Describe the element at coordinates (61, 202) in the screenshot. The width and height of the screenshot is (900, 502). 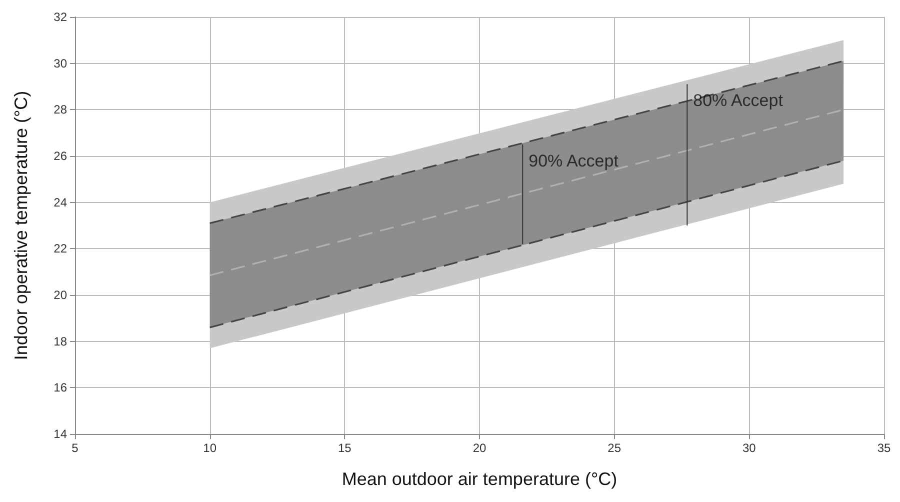
I see `y-tick-label: 24` at that location.